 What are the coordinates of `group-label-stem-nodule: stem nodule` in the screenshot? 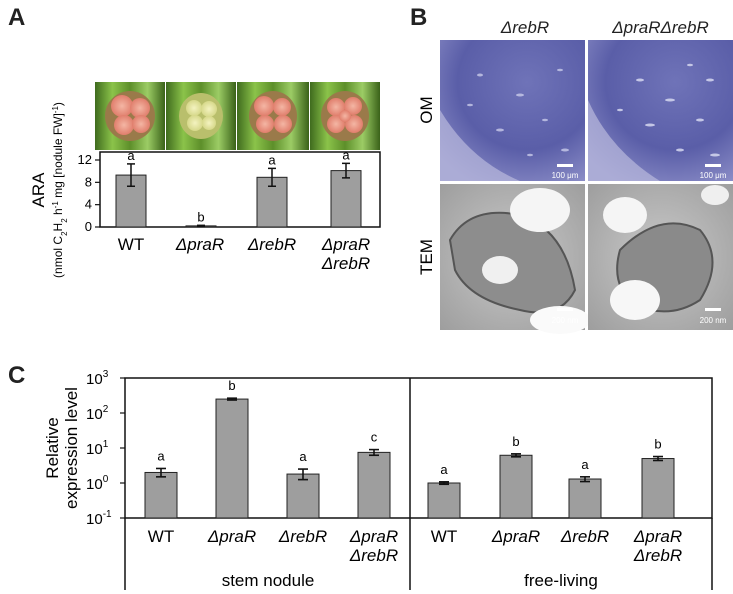 It's located at (268, 580).